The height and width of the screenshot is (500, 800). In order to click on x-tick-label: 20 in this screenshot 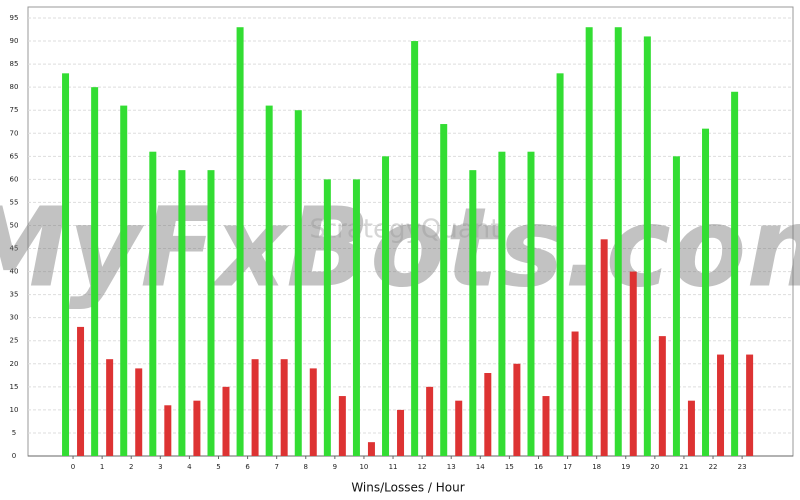, I will do `click(654, 467)`.